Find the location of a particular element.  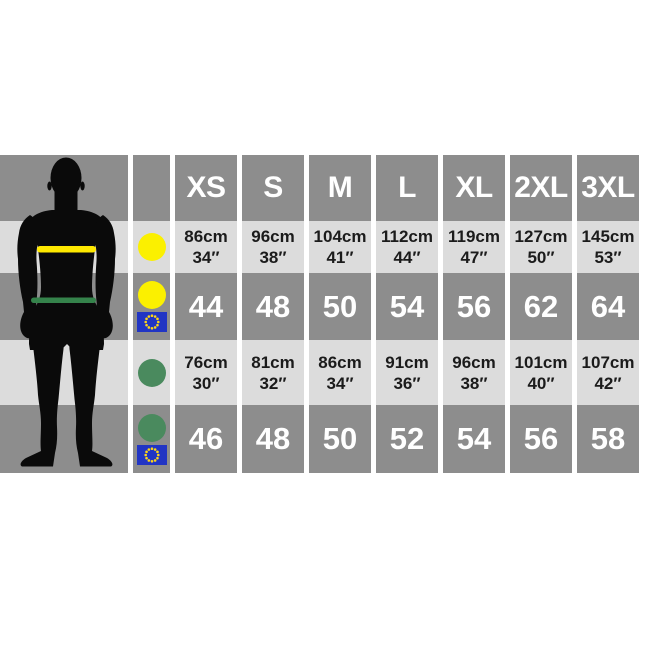

chest-in-value: 47″ is located at coordinates (474, 257).